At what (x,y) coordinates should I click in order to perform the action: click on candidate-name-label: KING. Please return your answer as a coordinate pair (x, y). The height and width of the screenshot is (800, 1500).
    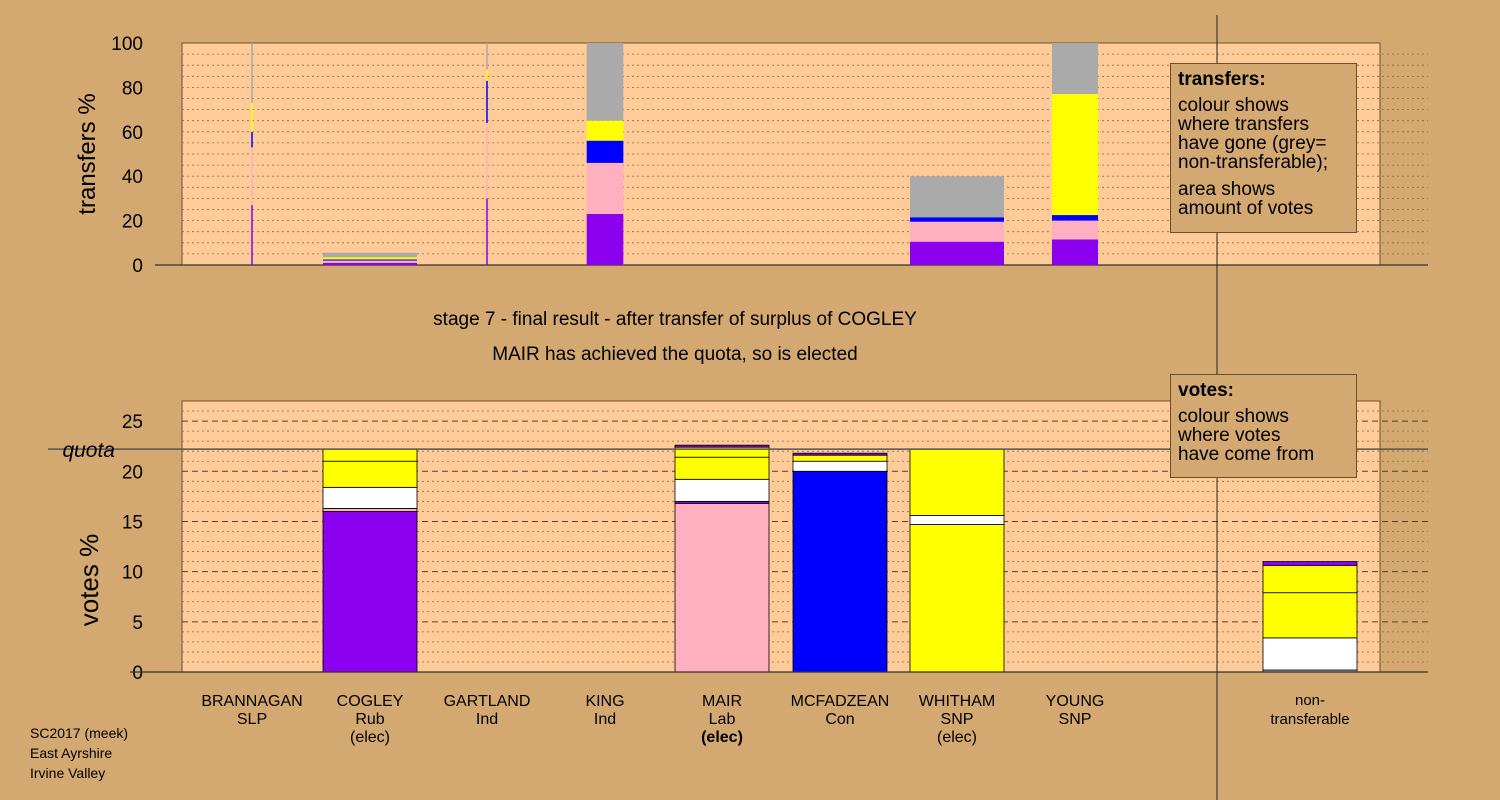
    Looking at the image, I should click on (604, 701).